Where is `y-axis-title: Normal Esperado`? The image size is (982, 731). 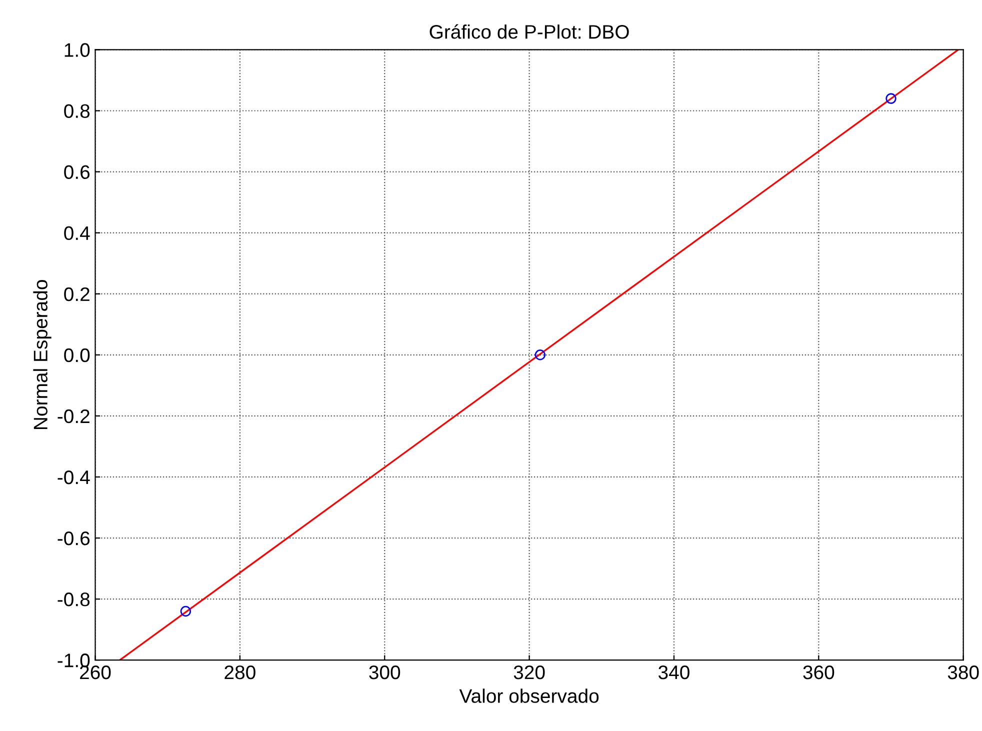 y-axis-title: Normal Esperado is located at coordinates (42, 354).